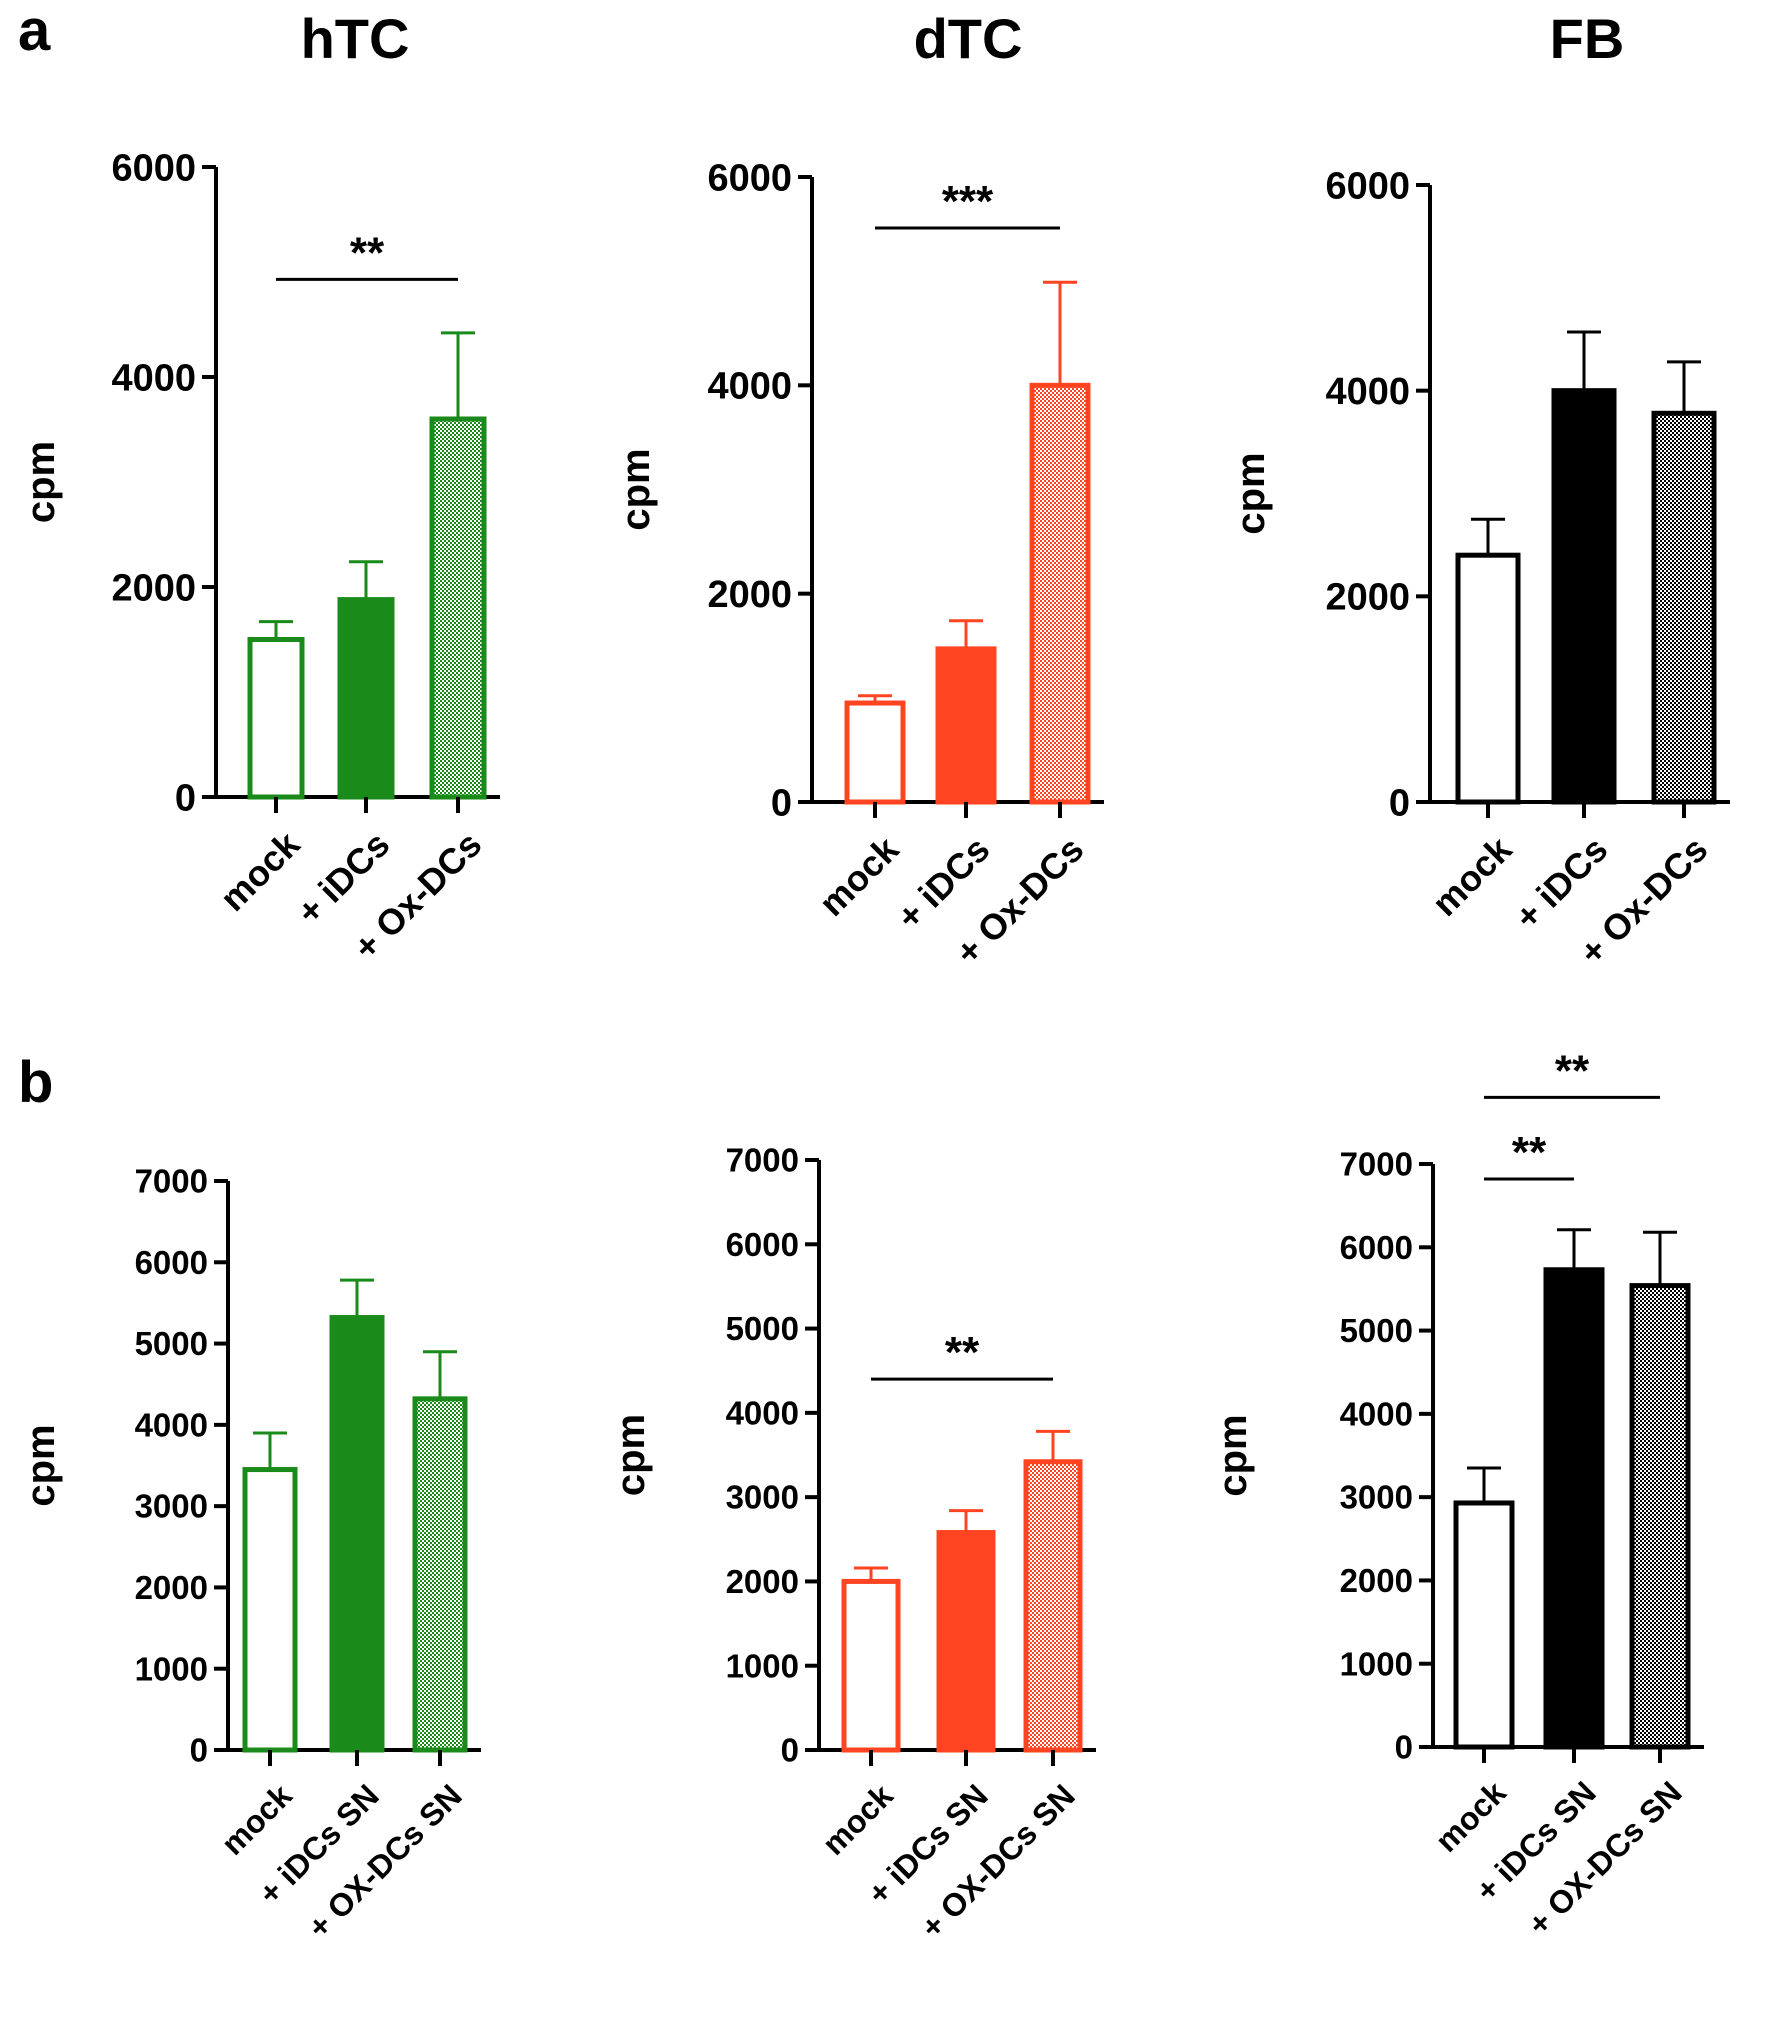 The width and height of the screenshot is (1766, 2026). Describe the element at coordinates (355, 38) in the screenshot. I see `chart-title: hTC` at that location.